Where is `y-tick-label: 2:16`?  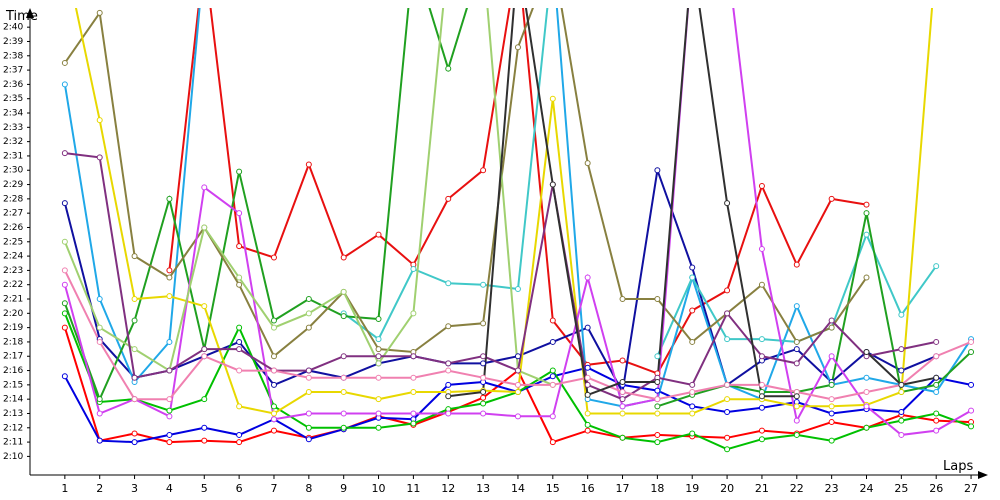 y-tick-label: 2:16 is located at coordinates (13, 371).